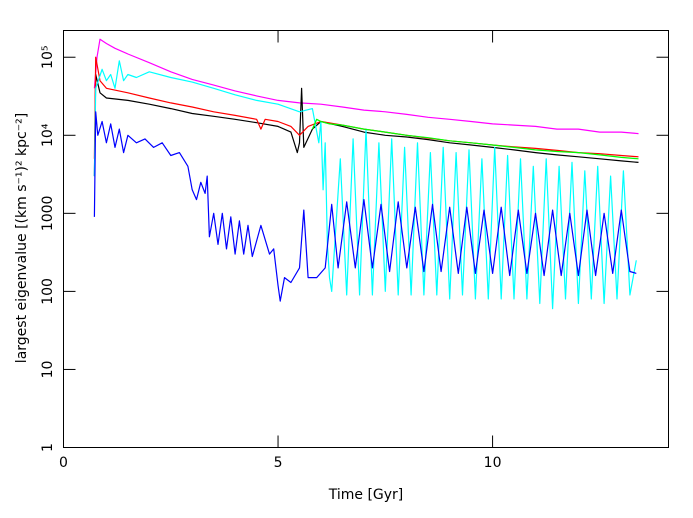 The image size is (693, 518). I want to click on y-tick-label: 10⁴, so click(48, 135).